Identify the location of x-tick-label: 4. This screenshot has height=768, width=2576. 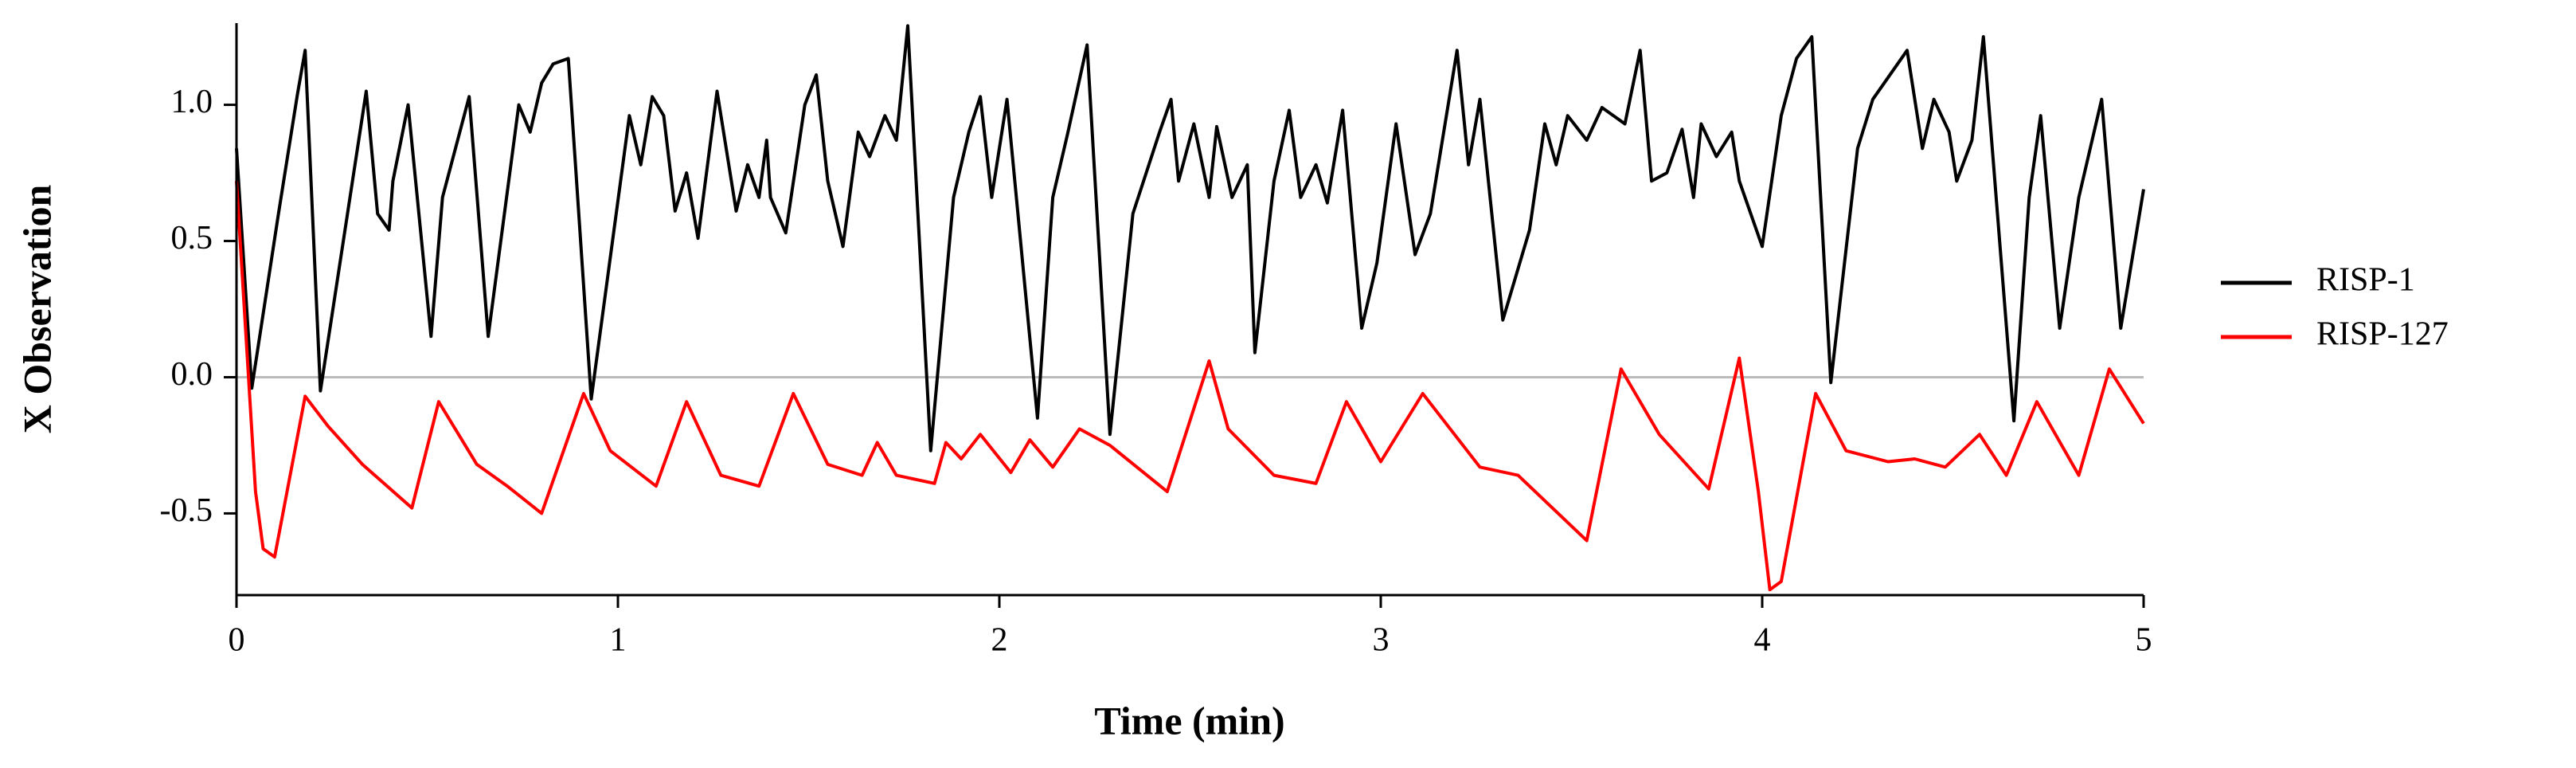
(1762, 640).